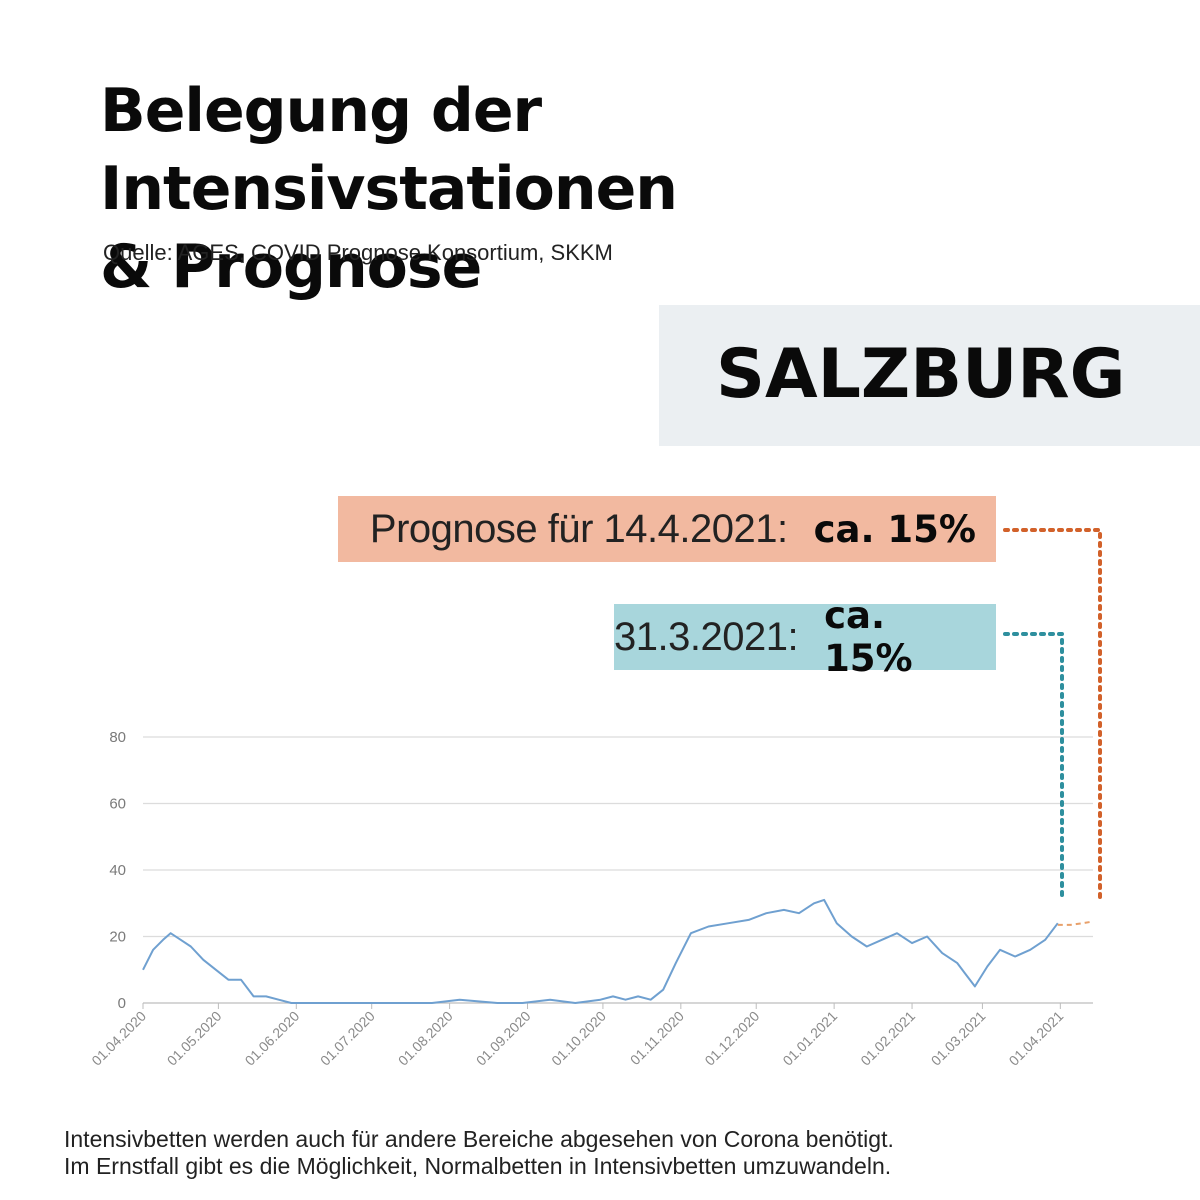 This screenshot has width=1200, height=1200. Describe the element at coordinates (809, 1038) in the screenshot. I see `x-tick-label: 01.01.2021` at that location.